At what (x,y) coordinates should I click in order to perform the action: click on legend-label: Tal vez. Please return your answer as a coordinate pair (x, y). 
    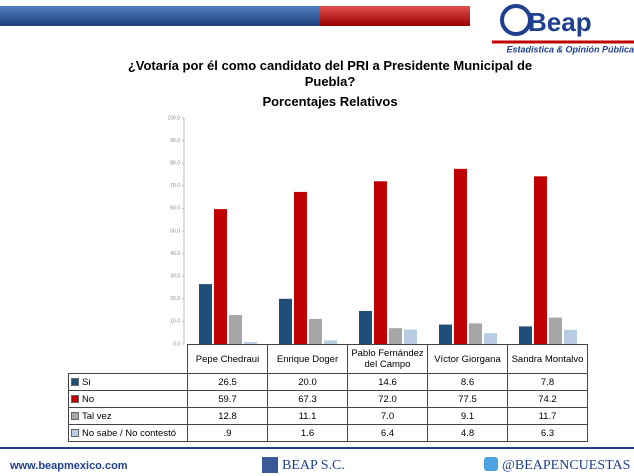
    Looking at the image, I should click on (97, 416).